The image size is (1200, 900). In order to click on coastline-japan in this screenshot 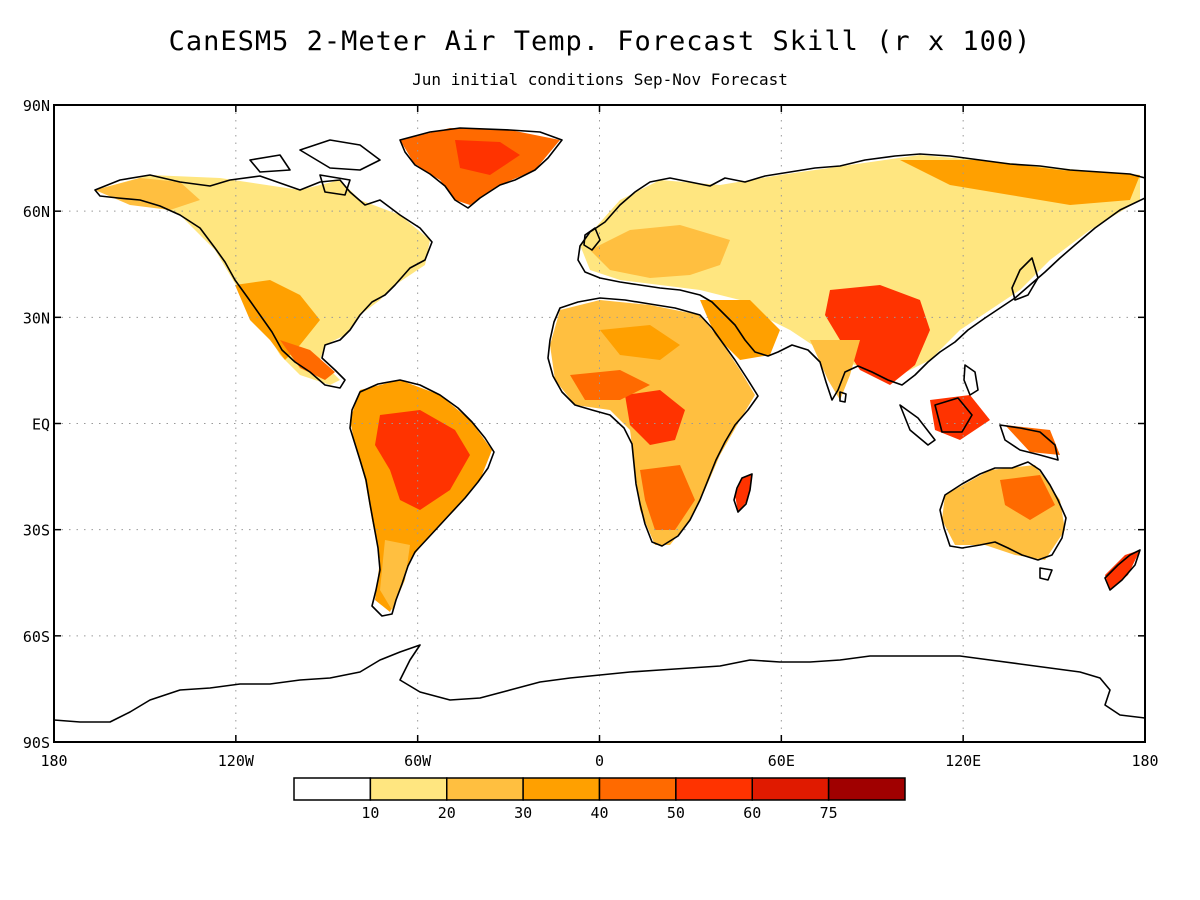, I will do `click(1025, 279)`.